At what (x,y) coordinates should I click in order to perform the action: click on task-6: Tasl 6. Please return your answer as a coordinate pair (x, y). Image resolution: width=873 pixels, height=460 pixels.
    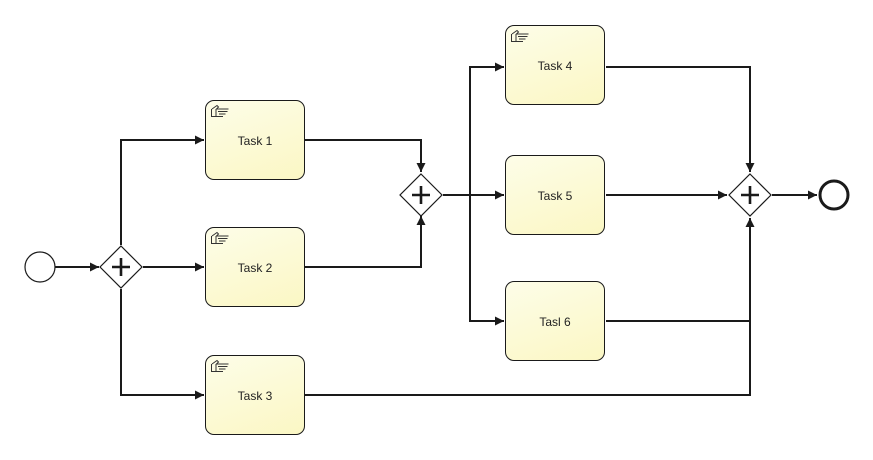
    Looking at the image, I should click on (555, 321).